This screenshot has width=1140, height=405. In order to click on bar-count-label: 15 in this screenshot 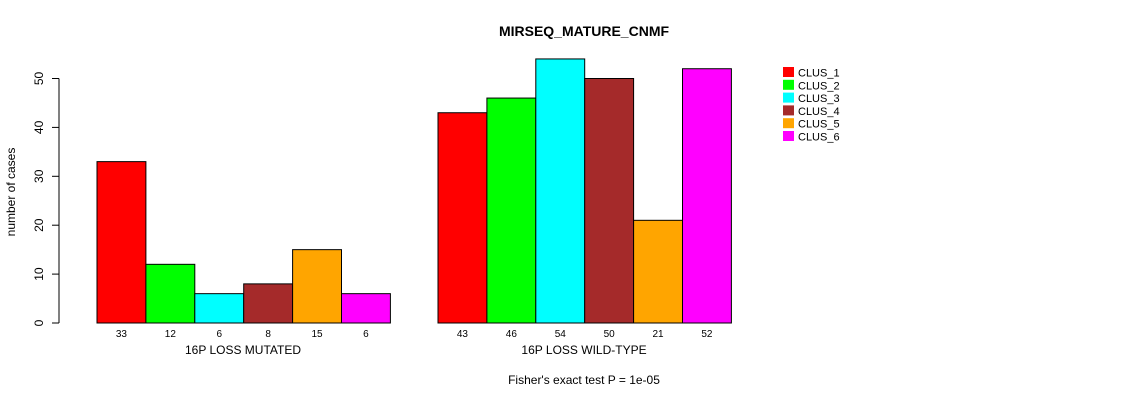, I will do `click(317, 334)`.